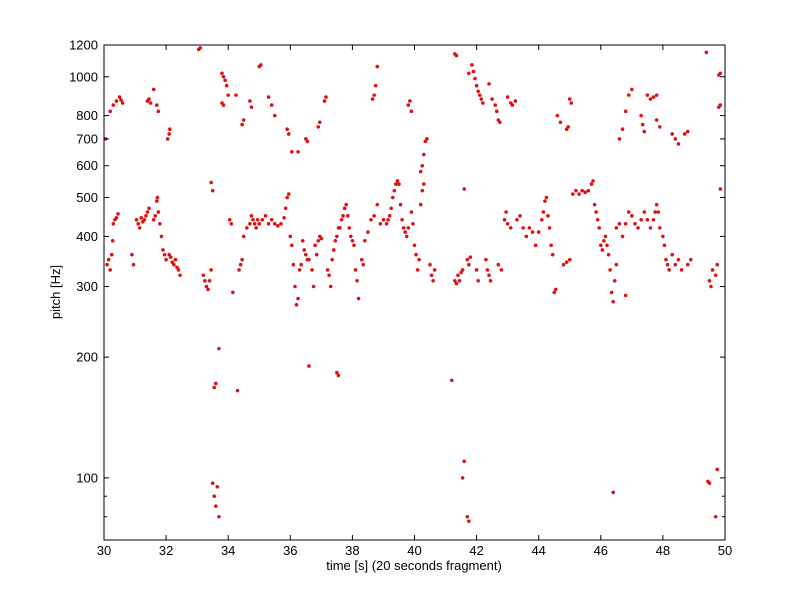 The width and height of the screenshot is (800, 600). I want to click on x-tick-label: 36, so click(290, 550).